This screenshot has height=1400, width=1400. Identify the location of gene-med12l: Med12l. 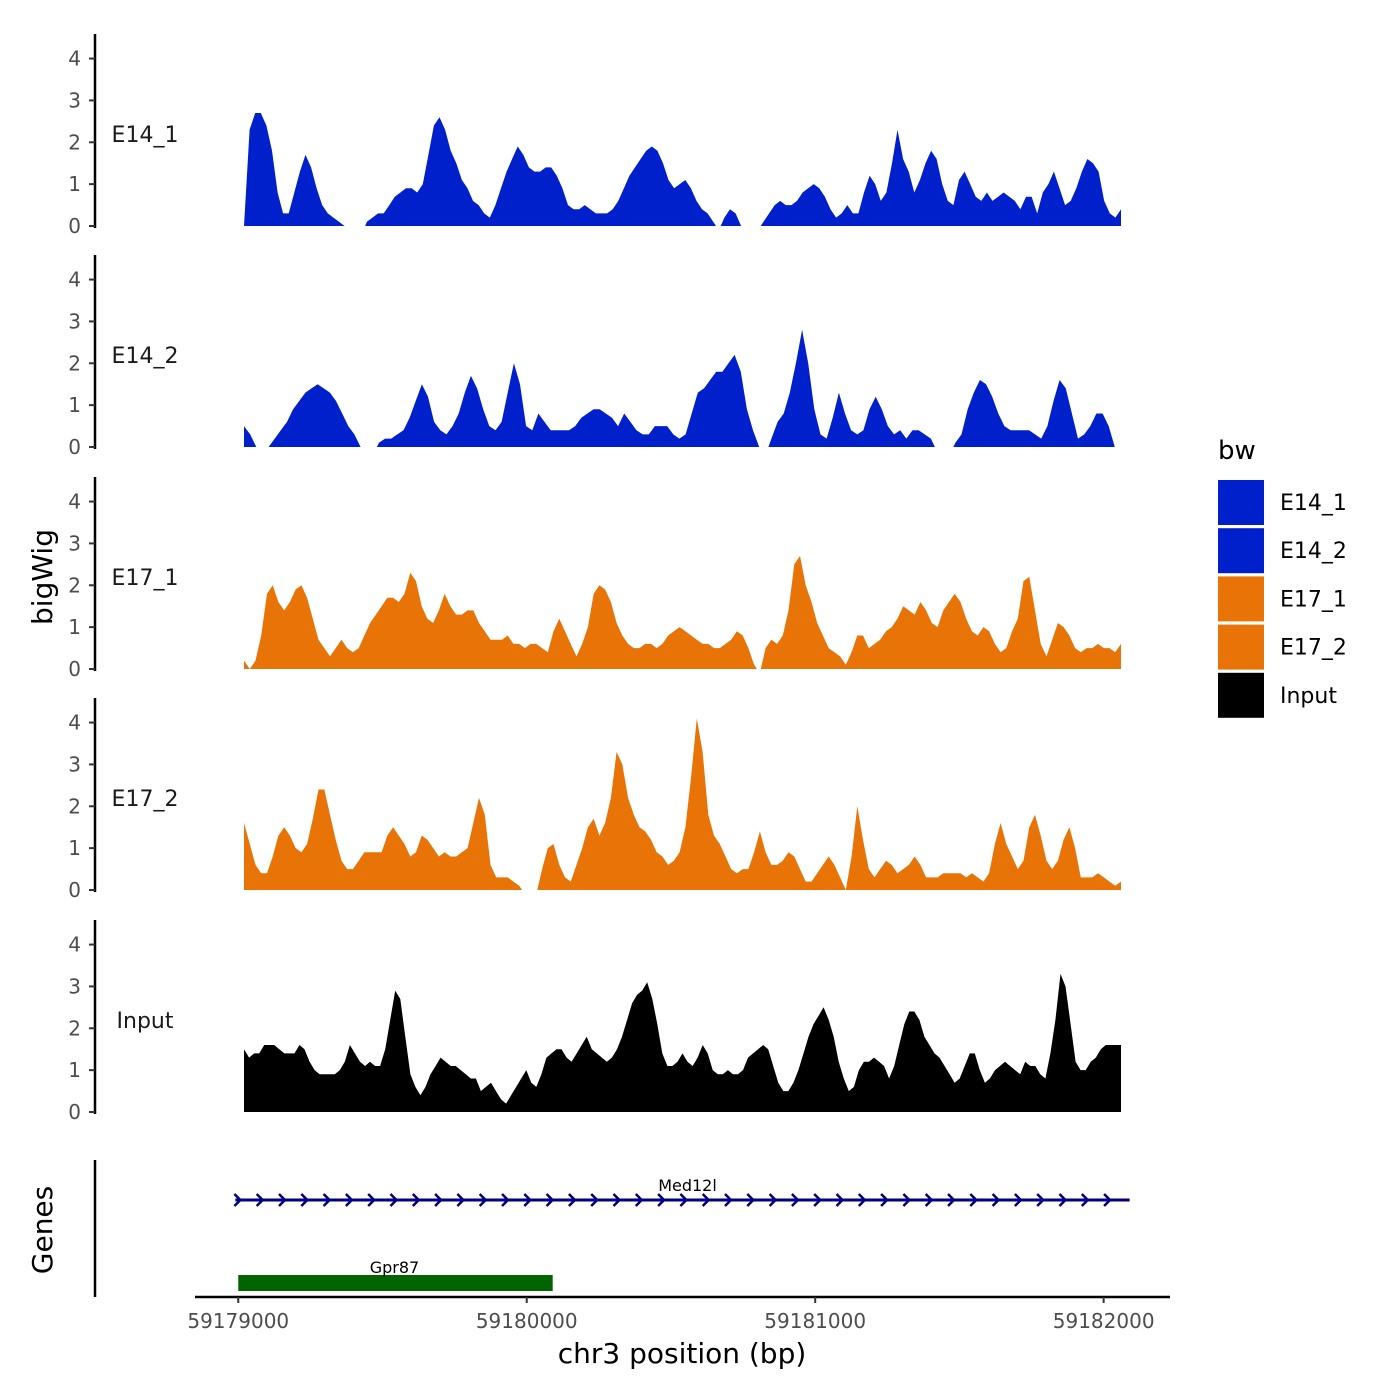
(681, 1191).